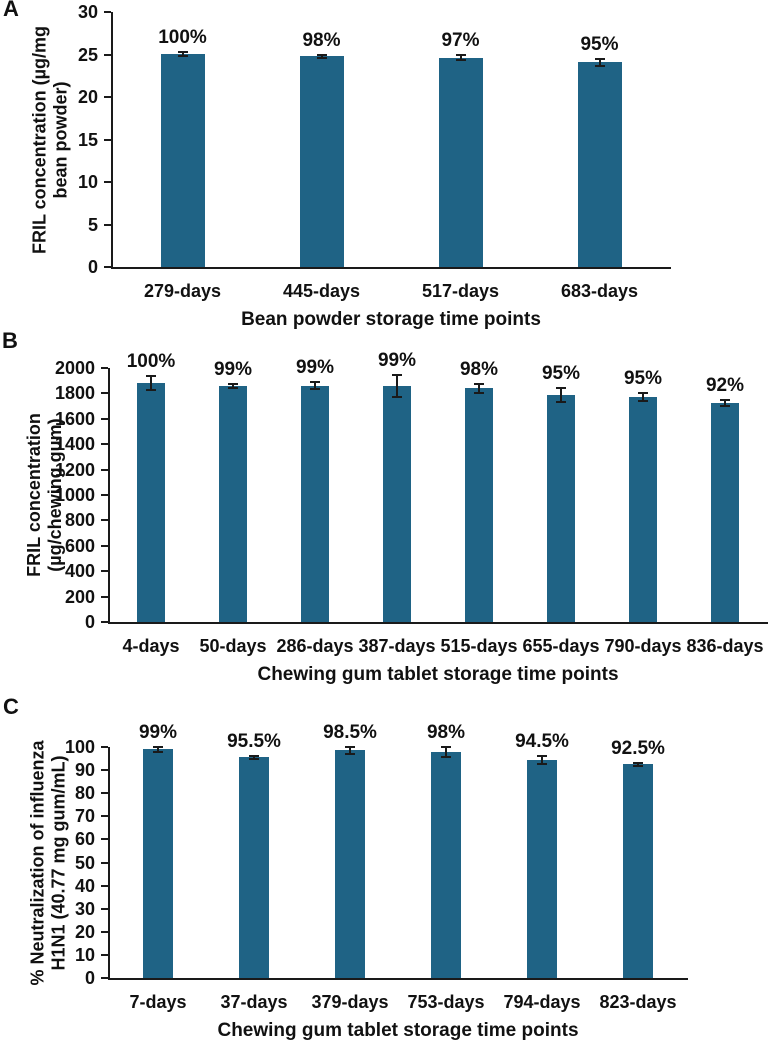  Describe the element at coordinates (74, 469) in the screenshot. I see `y-tick-label: 1200` at that location.